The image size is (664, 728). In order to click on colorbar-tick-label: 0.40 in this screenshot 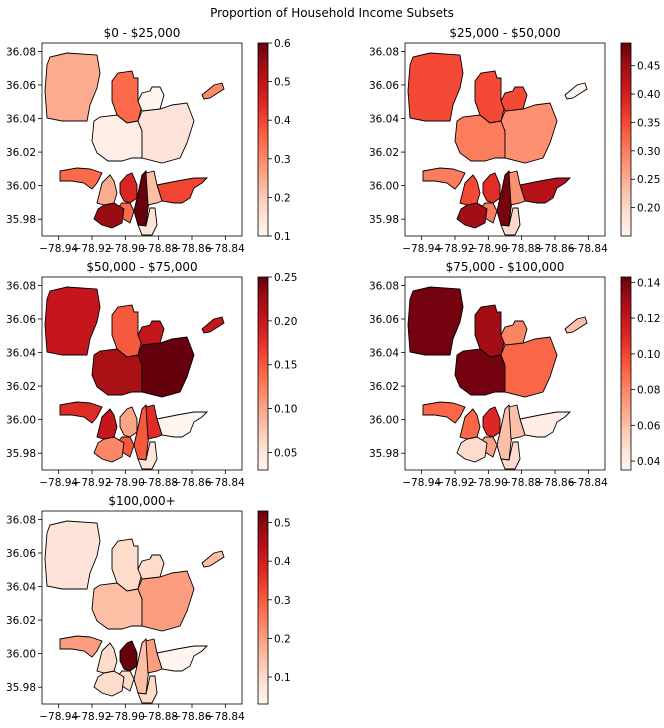, I will do `click(648, 95)`.